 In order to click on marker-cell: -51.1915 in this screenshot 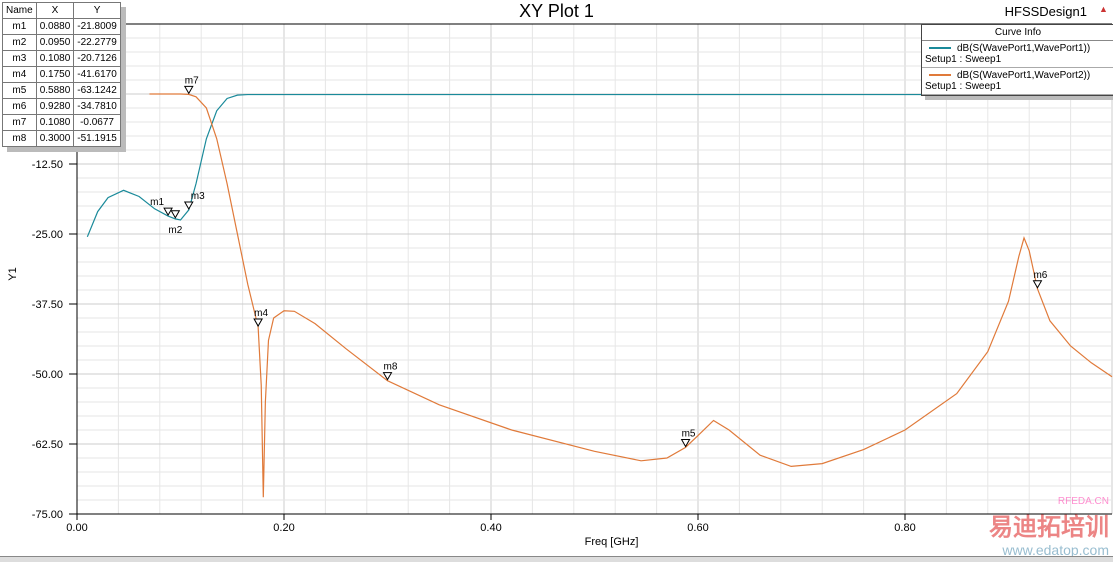, I will do `click(97, 138)`.